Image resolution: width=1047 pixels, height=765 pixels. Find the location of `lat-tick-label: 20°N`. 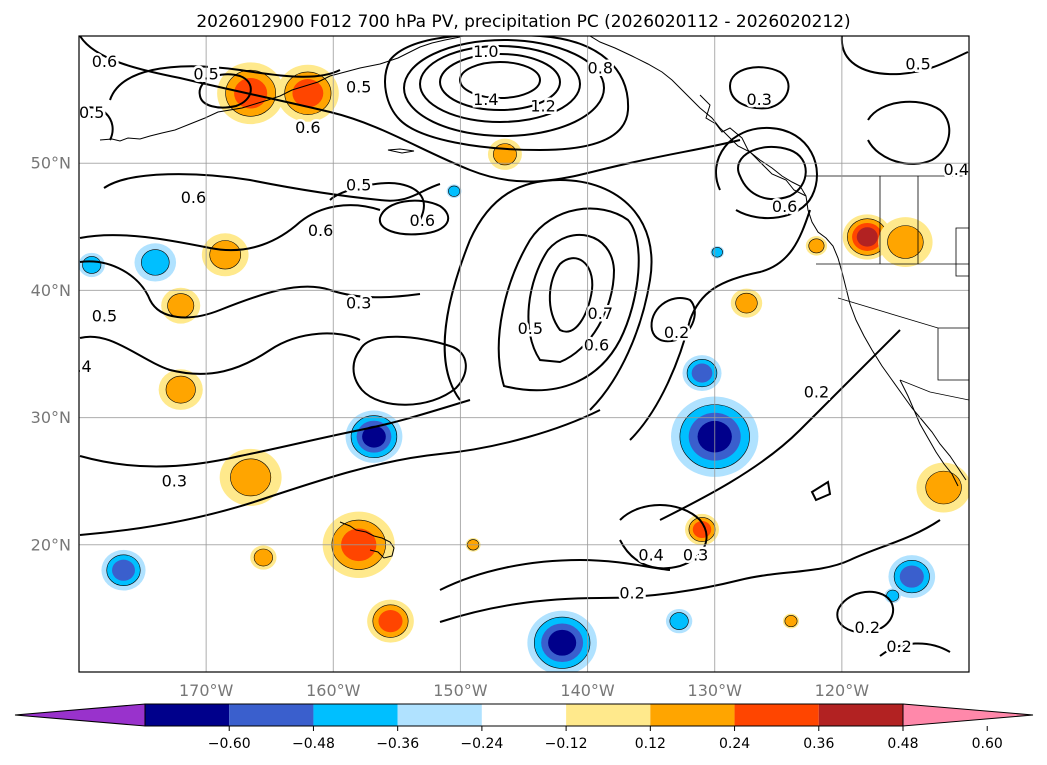

lat-tick-label: 20°N is located at coordinates (51, 544).